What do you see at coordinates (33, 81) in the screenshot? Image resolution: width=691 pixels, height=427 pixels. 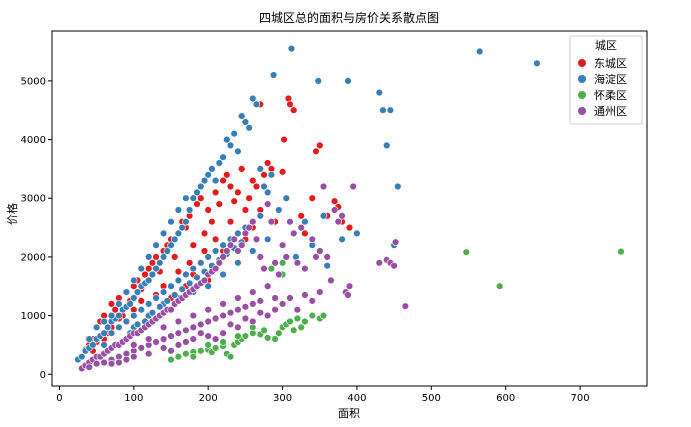 I see `y-tick-label-5: 5000` at bounding box center [33, 81].